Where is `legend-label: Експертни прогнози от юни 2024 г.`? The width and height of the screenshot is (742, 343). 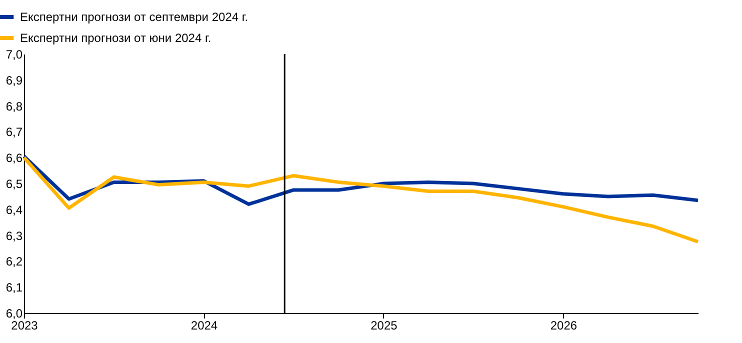
legend-label: Експертни прогнози от юни 2024 г. is located at coordinates (116, 38).